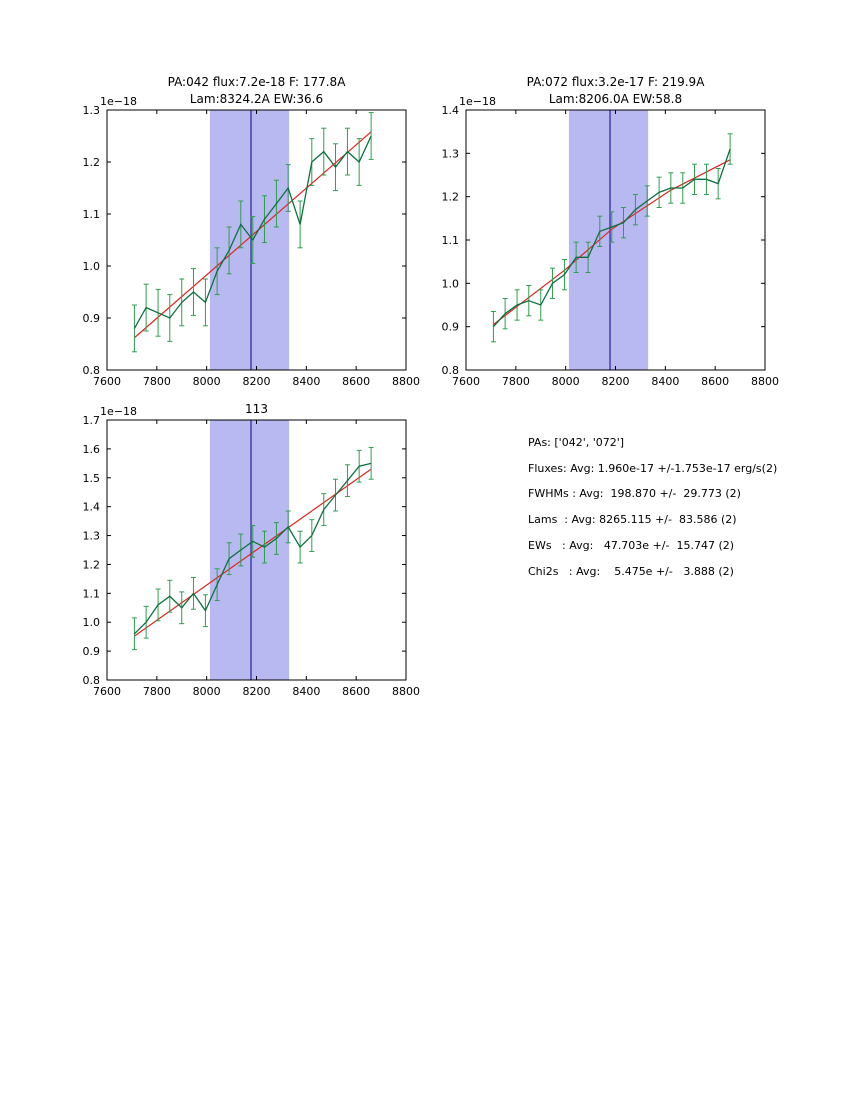 This screenshot has height=1100, width=850. What do you see at coordinates (631, 545) in the screenshot?
I see `stat-line-ews: EWs : Avg: 47.703e +/- 15.747 (2)` at bounding box center [631, 545].